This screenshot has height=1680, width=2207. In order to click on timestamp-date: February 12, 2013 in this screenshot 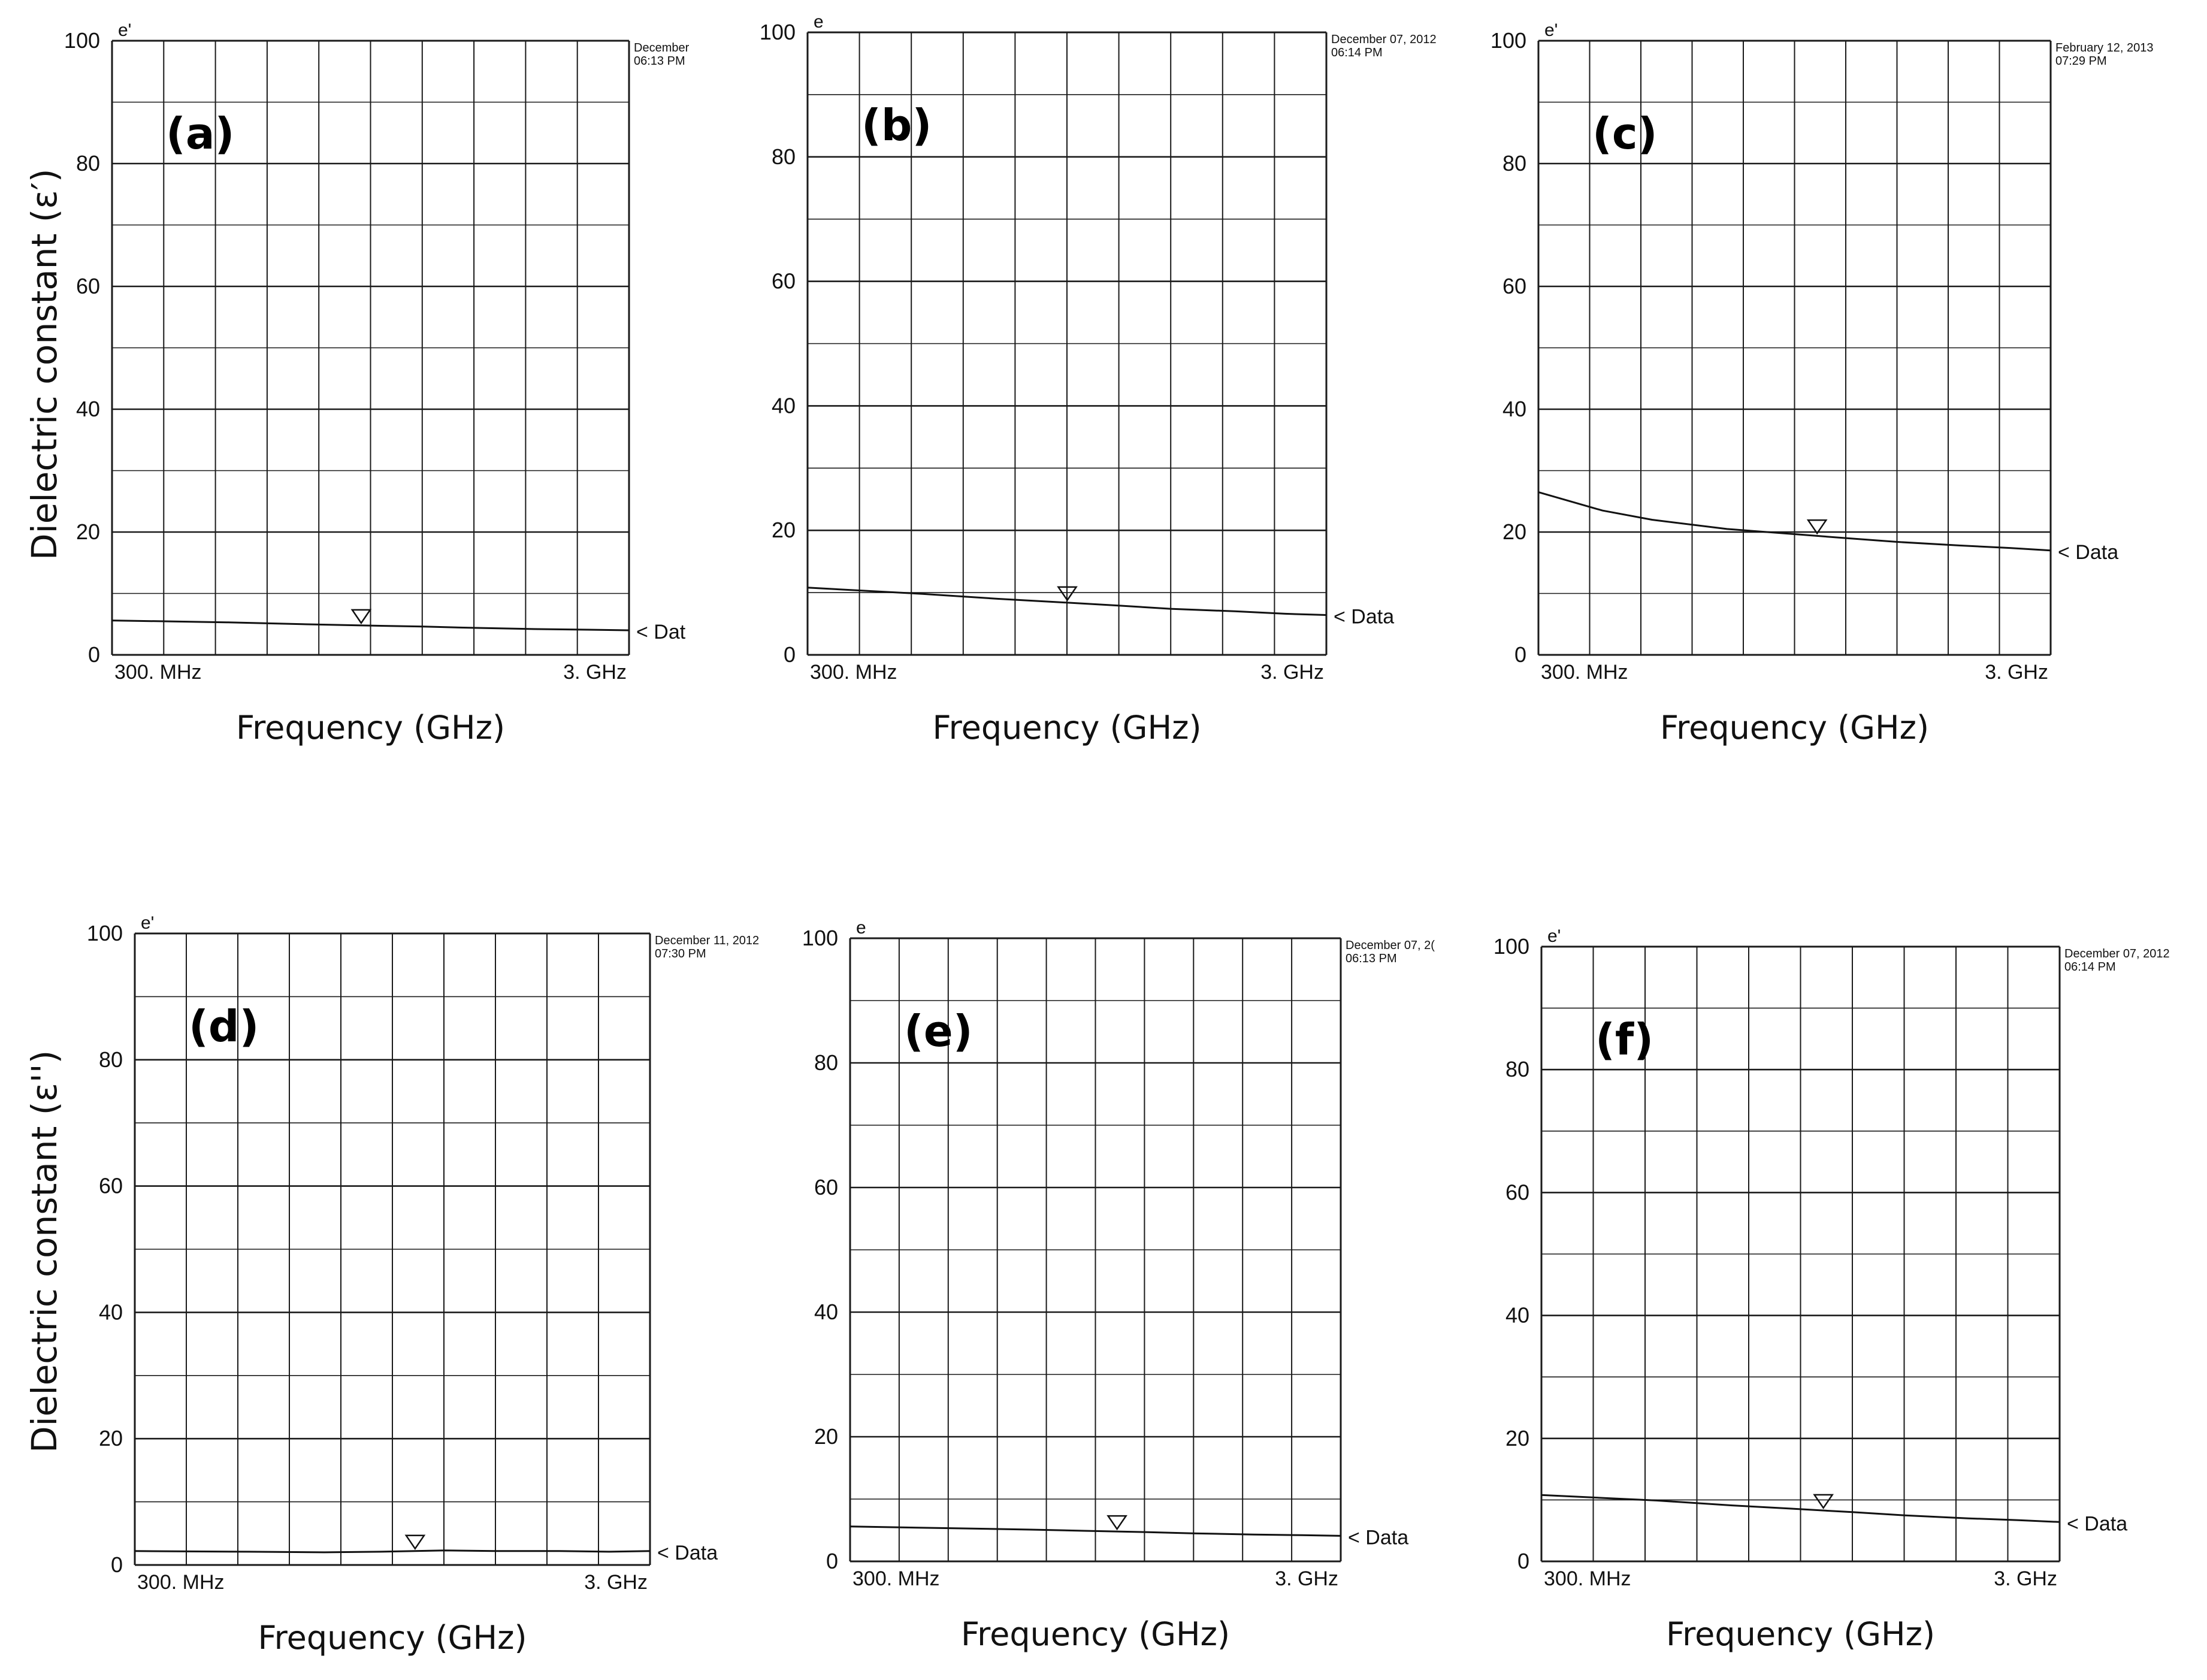, I will do `click(2104, 48)`.